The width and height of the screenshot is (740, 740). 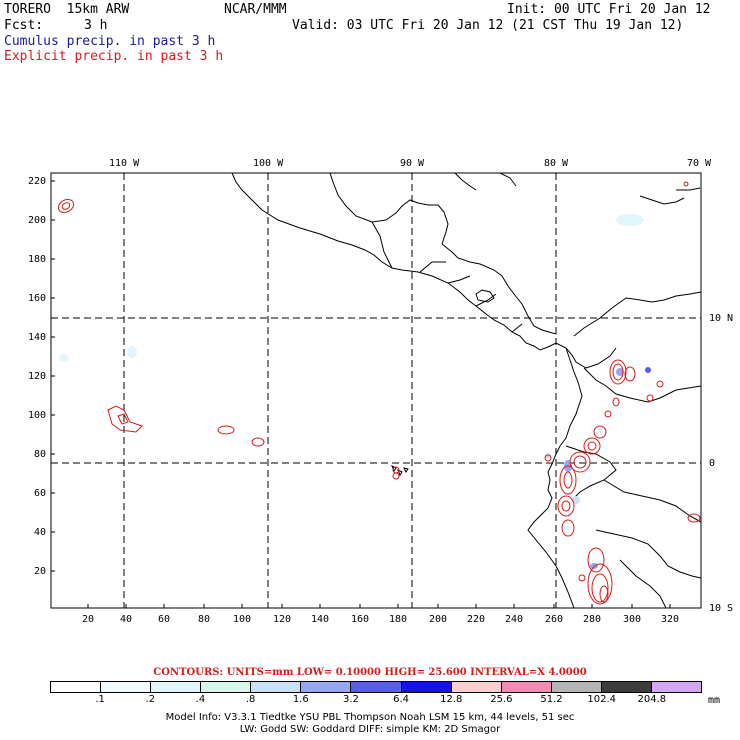 I want to click on y-tick-label: 40, so click(x=39, y=532).